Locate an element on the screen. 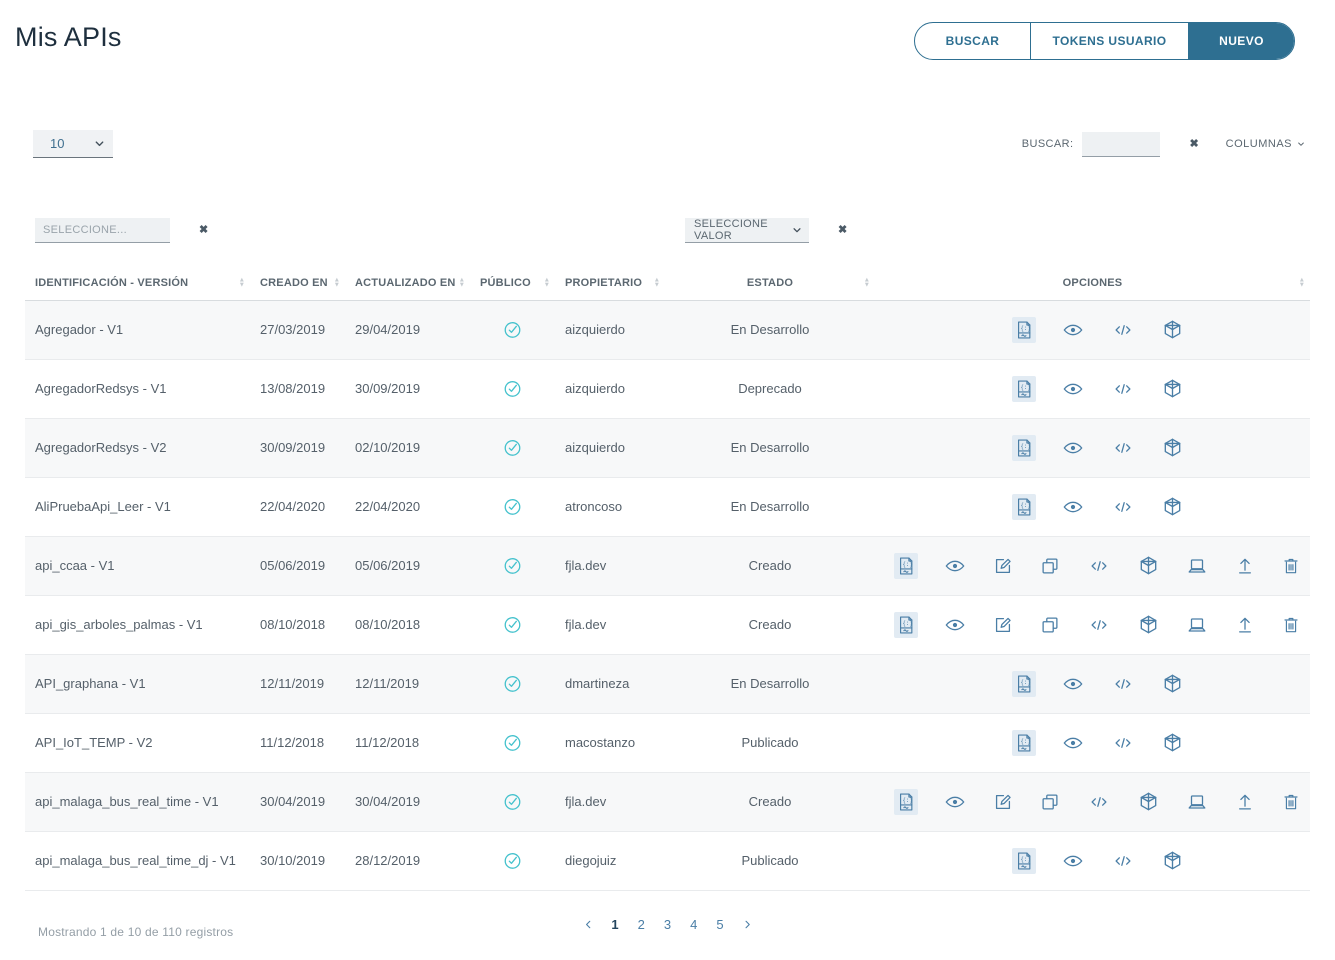 This screenshot has width=1335, height=960. public-check-icon is located at coordinates (512, 388).